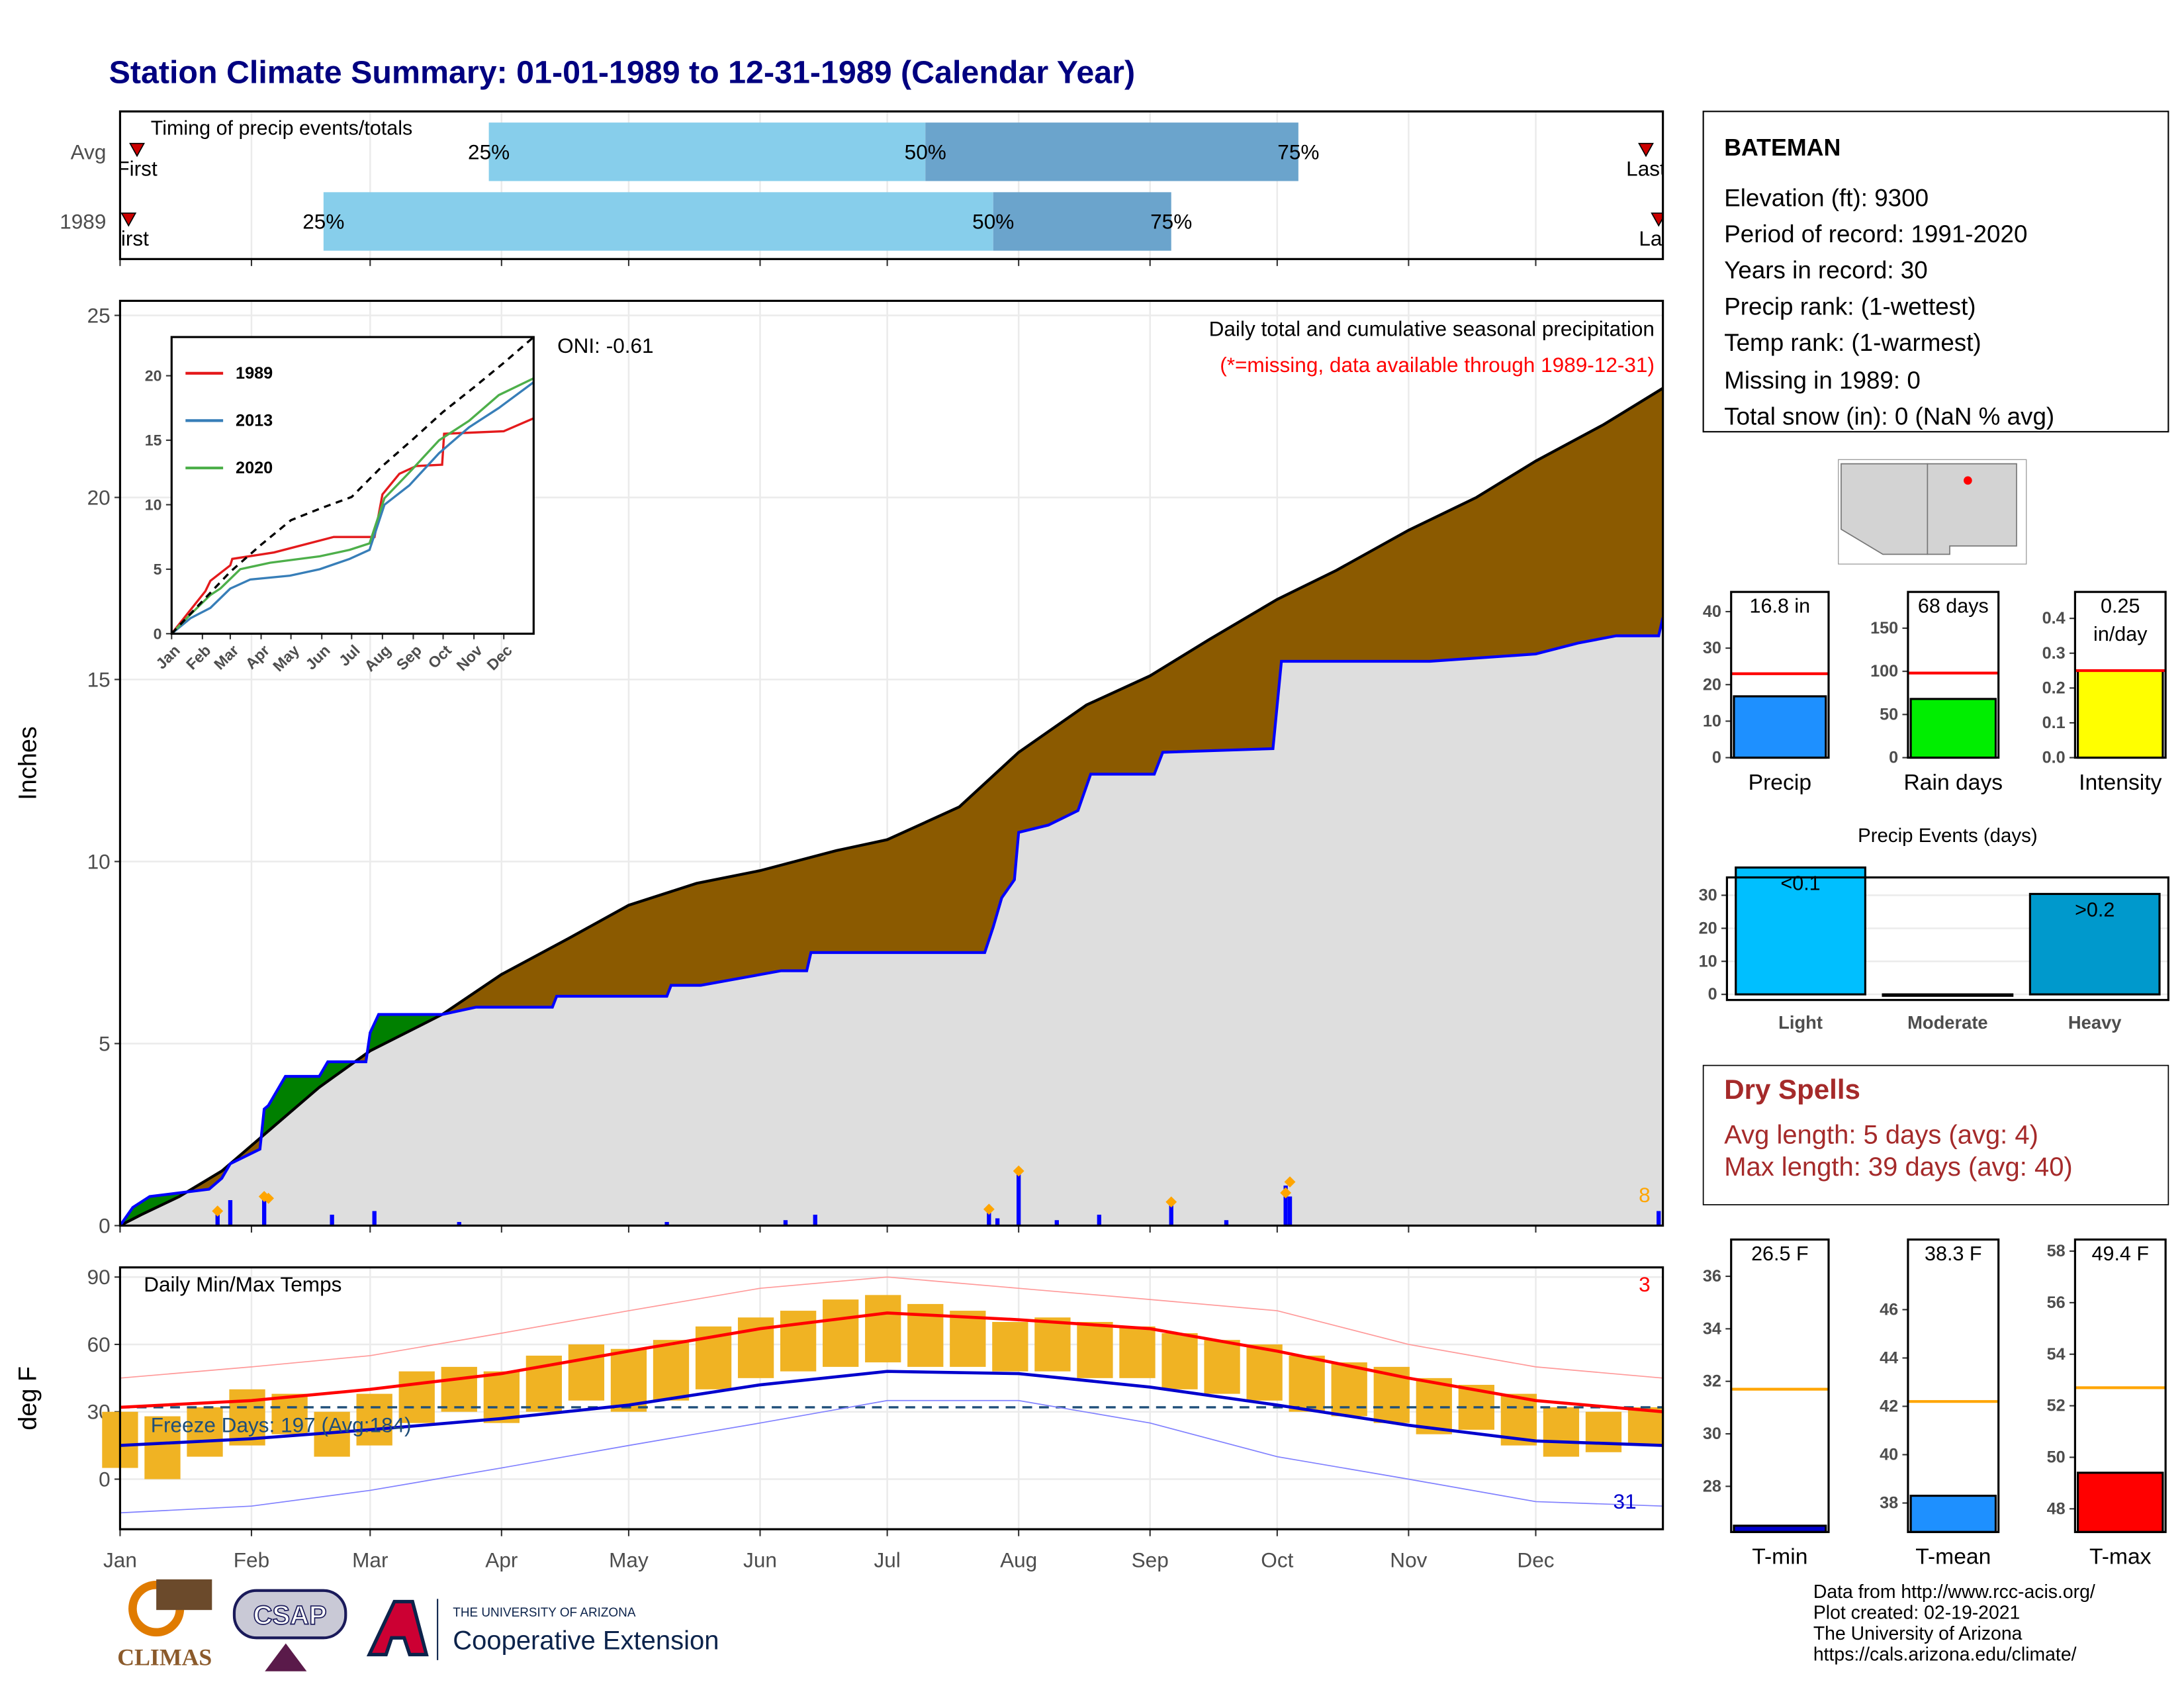 Image resolution: width=2184 pixels, height=1688 pixels. What do you see at coordinates (1018, 1171) in the screenshot?
I see `extreme-marker` at bounding box center [1018, 1171].